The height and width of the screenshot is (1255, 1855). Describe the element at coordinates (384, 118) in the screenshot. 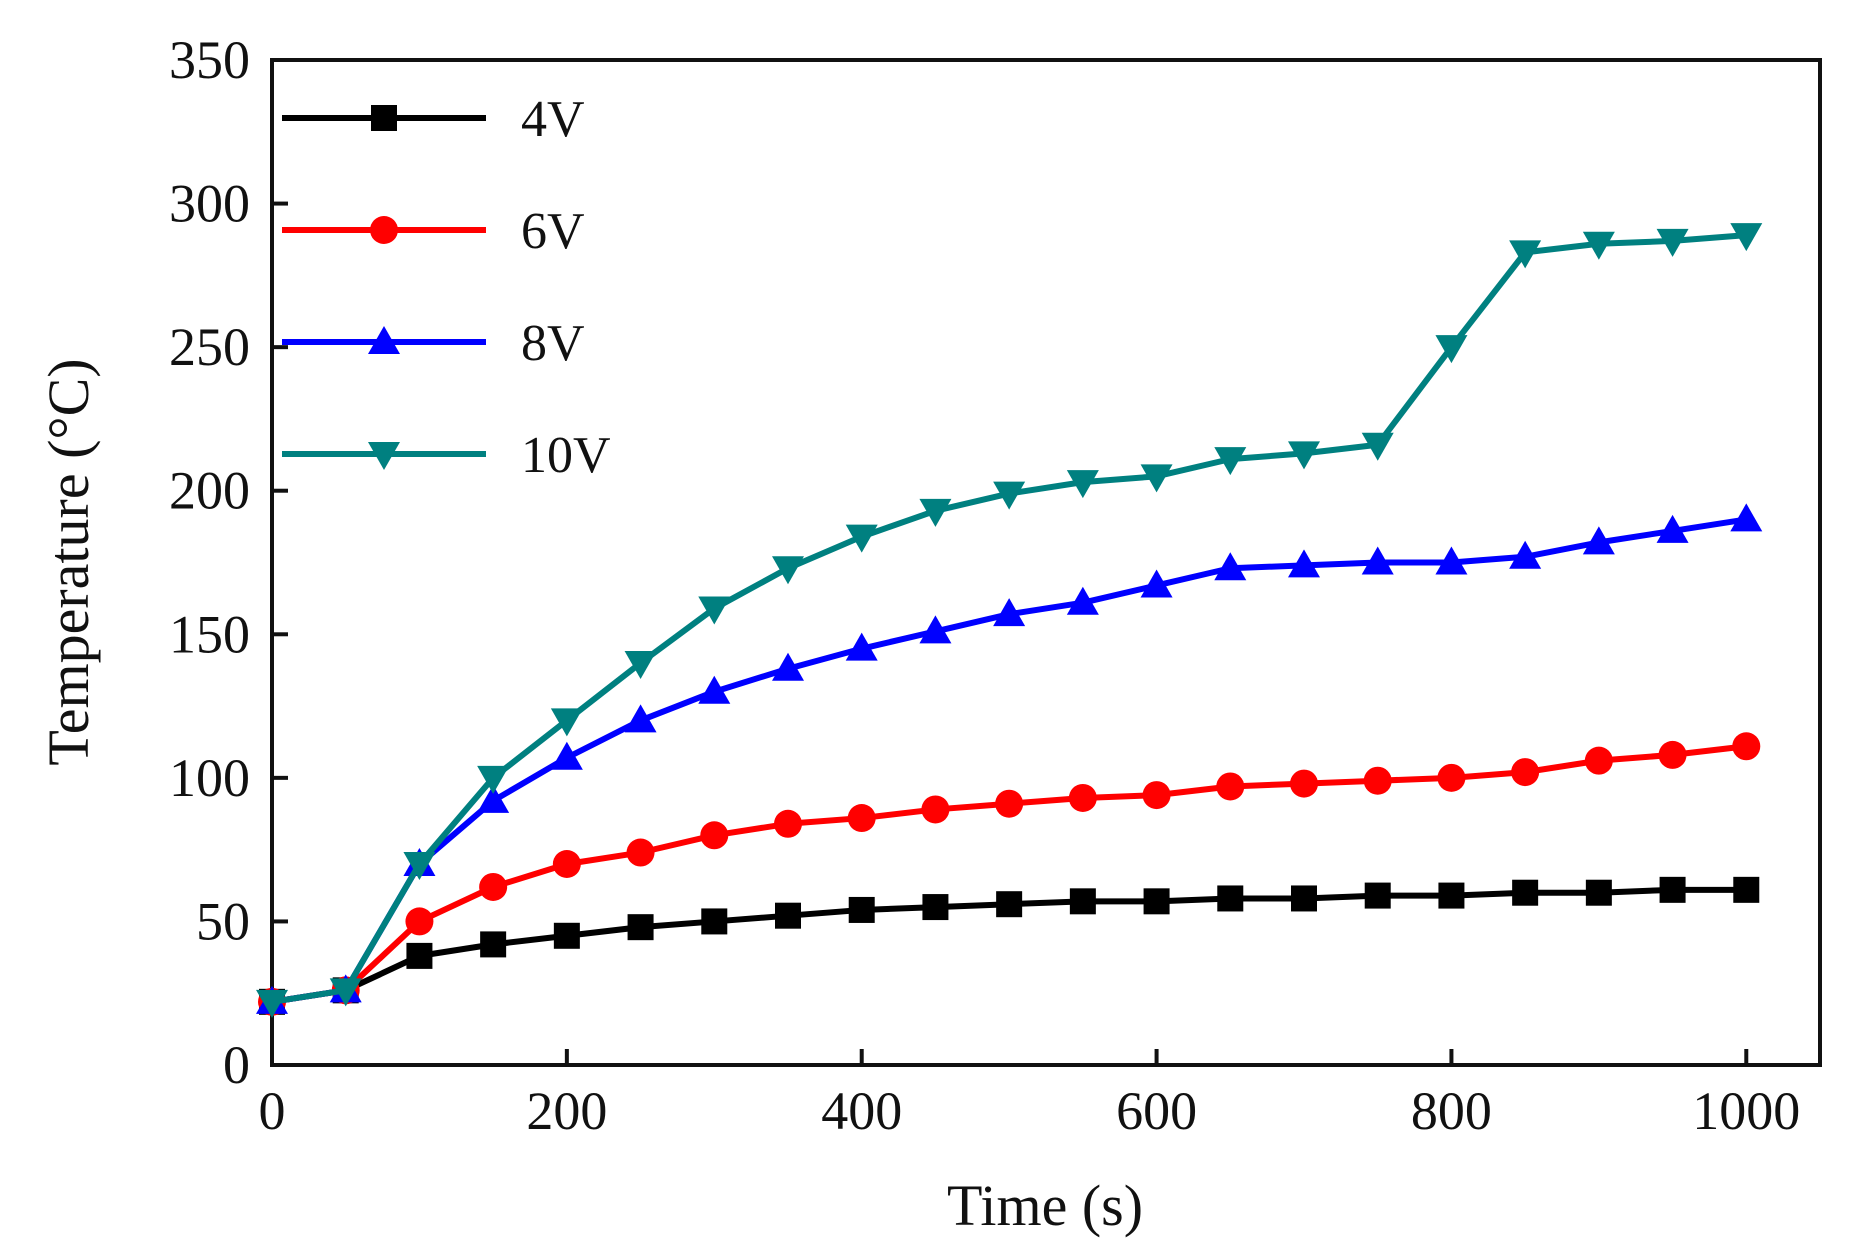

I see `legend-marker-4v` at that location.